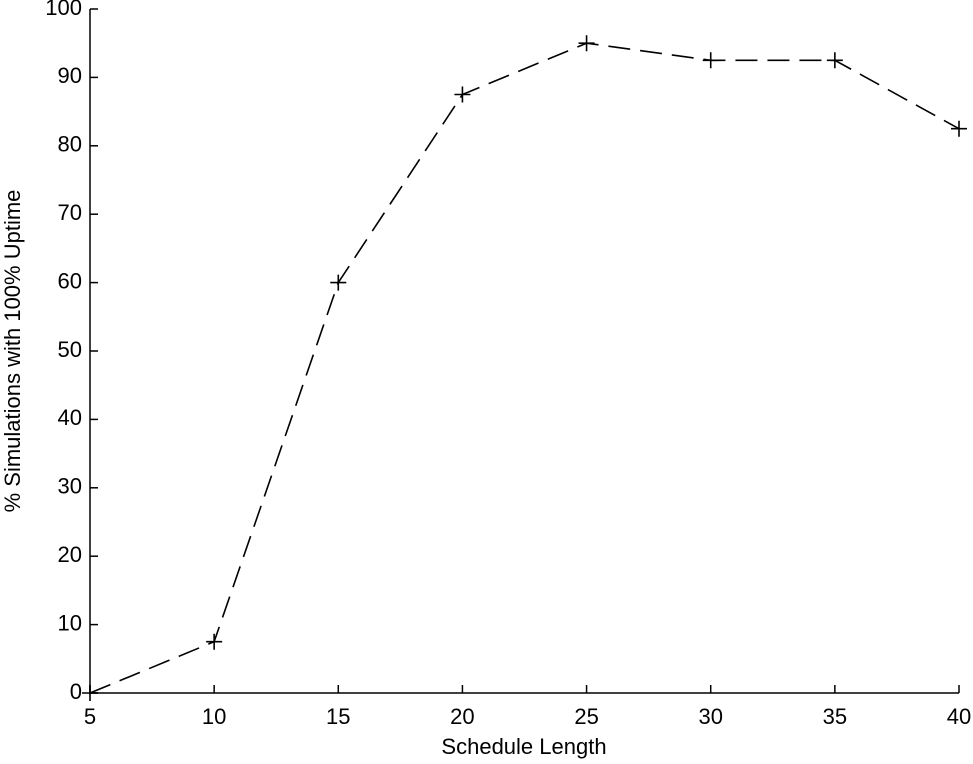 This screenshot has width=973, height=764. Describe the element at coordinates (70, 212) in the screenshot. I see `y-tick-label: 70` at that location.